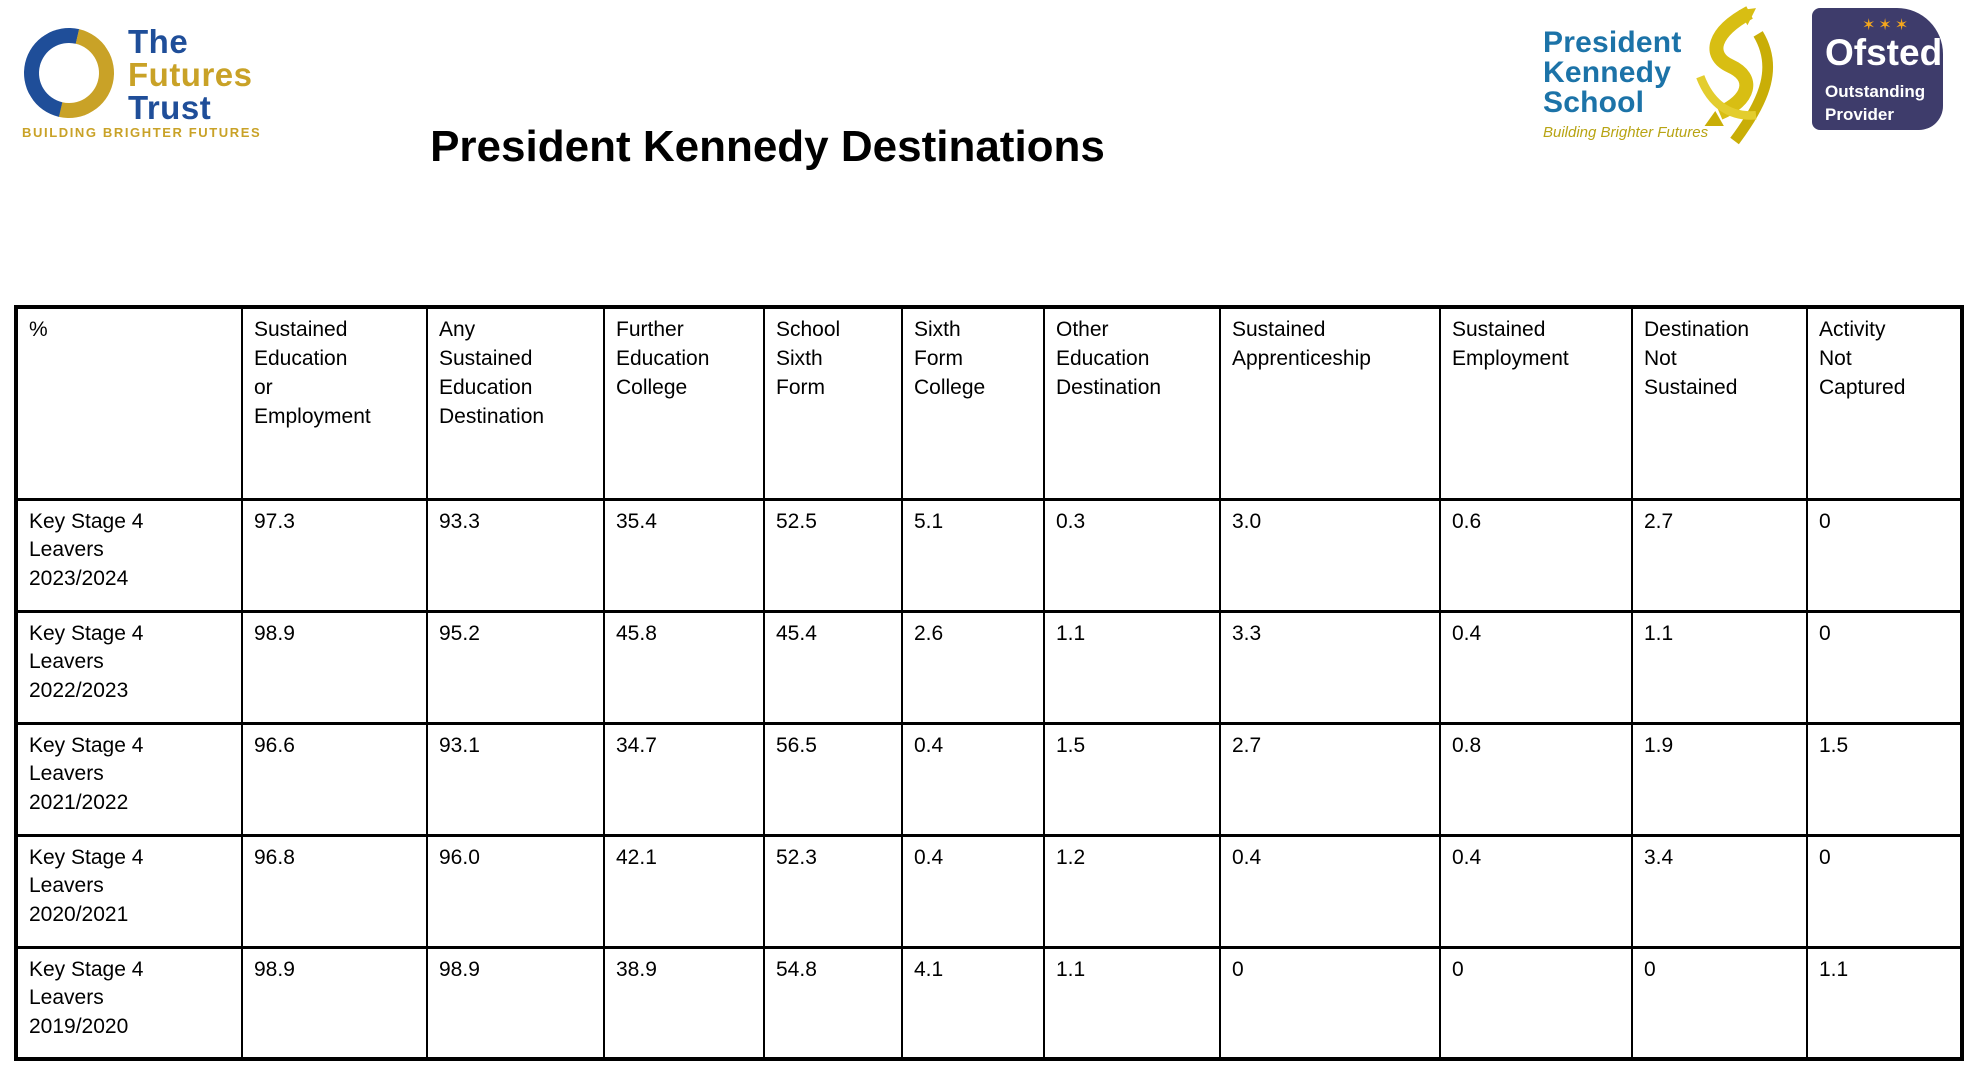  I want to click on page-title: President Kennedy Destinations, so click(767, 146).